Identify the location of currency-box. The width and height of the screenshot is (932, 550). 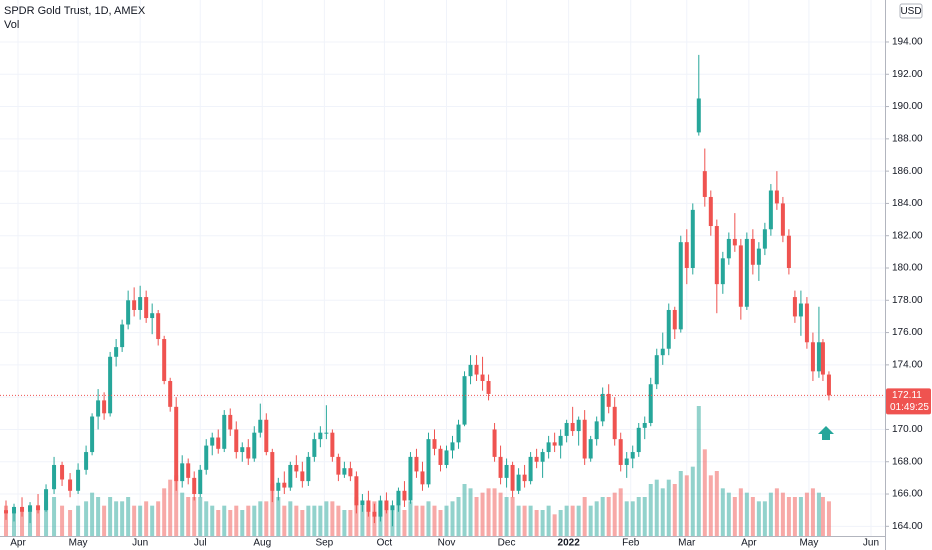
(911, 11).